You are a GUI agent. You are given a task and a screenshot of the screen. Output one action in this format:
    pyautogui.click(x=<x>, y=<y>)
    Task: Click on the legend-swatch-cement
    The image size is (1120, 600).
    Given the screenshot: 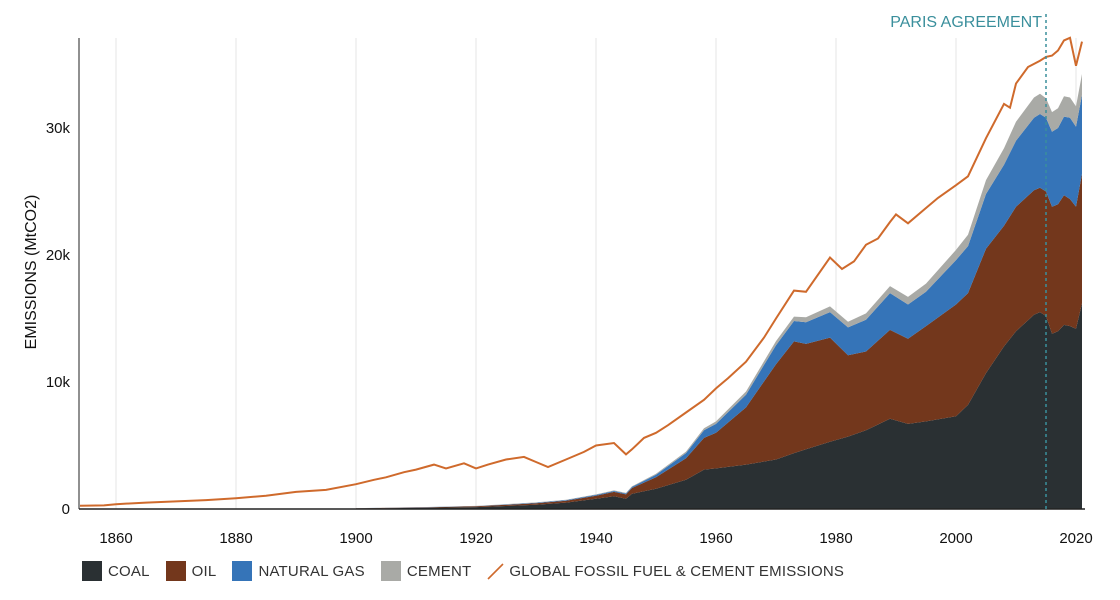 What is the action you would take?
    pyautogui.click(x=390, y=571)
    